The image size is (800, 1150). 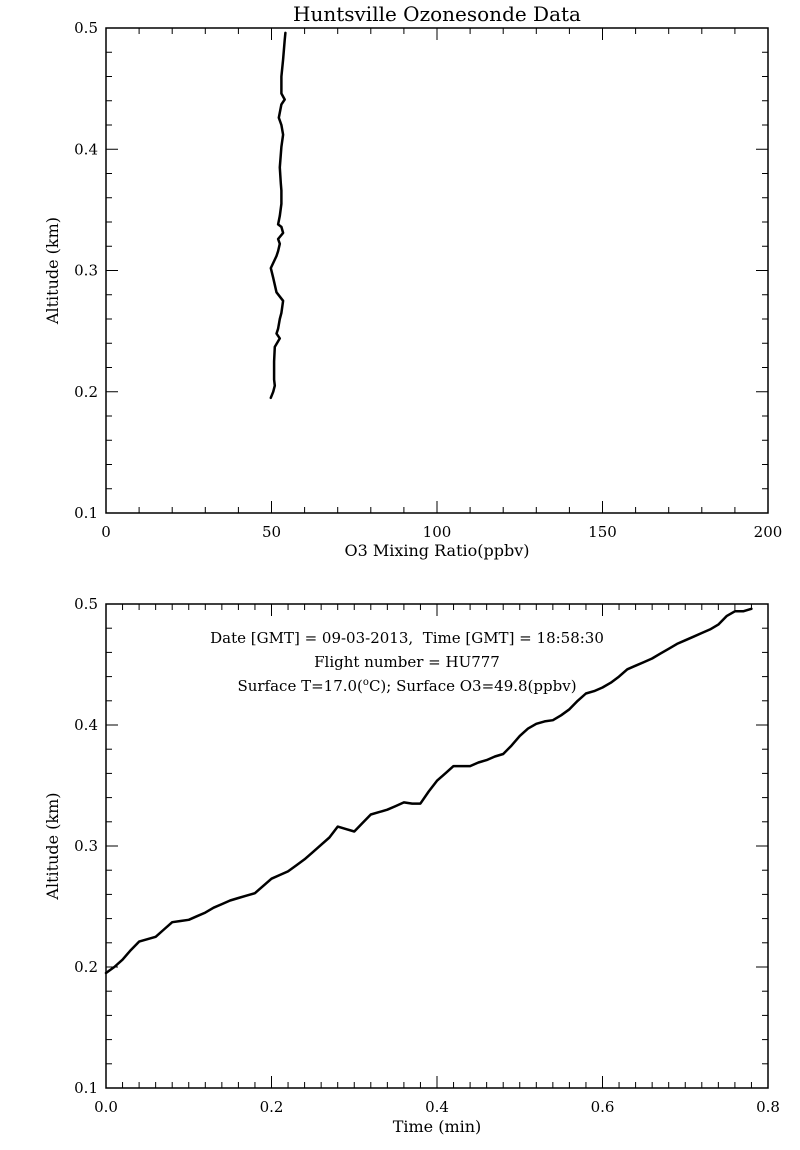 I want to click on series-line, so click(x=278, y=215).